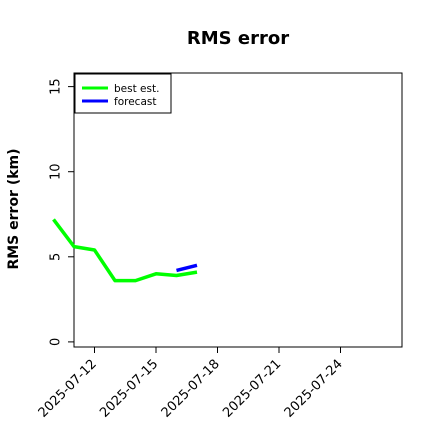 The height and width of the screenshot is (445, 440). I want to click on legend-box, so click(123, 93).